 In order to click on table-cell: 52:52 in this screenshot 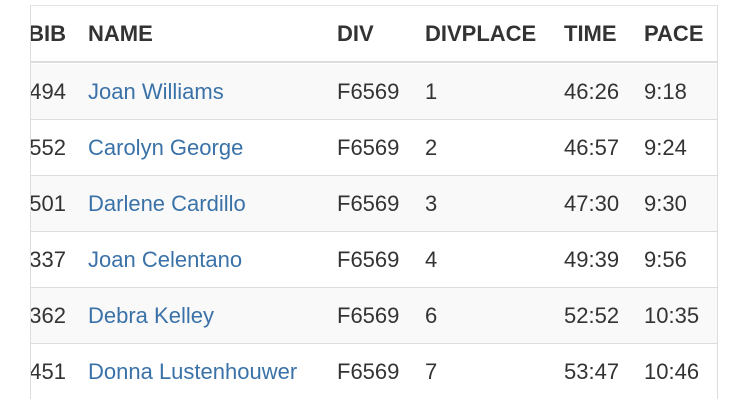, I will do `click(592, 315)`.